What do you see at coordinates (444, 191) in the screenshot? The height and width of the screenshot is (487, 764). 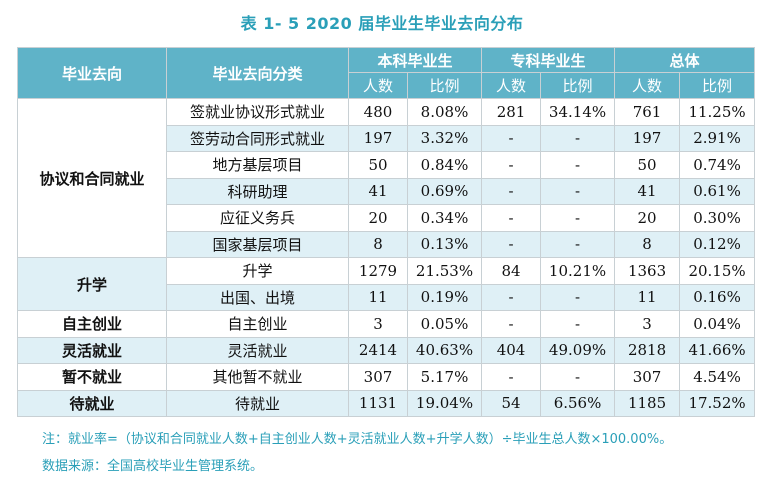 I see `bk-ratio-cell: 0.69%` at bounding box center [444, 191].